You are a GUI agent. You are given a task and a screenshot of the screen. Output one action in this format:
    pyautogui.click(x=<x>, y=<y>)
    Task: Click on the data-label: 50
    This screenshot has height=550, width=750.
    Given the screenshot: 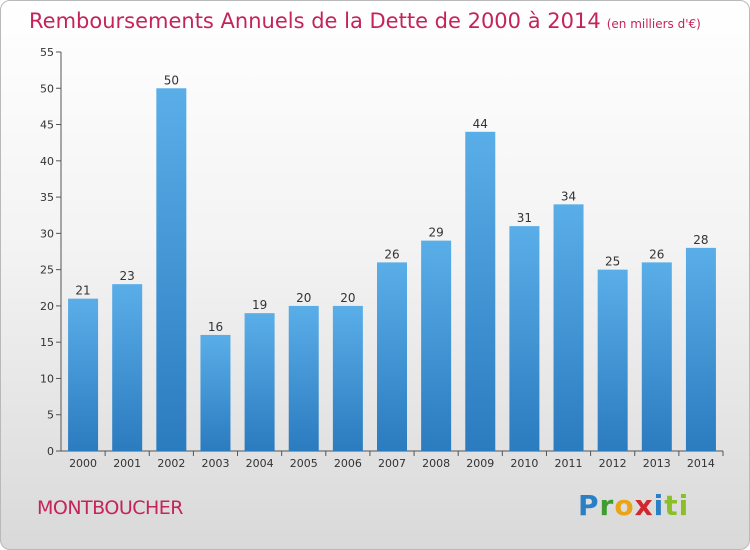 What is the action you would take?
    pyautogui.click(x=171, y=80)
    